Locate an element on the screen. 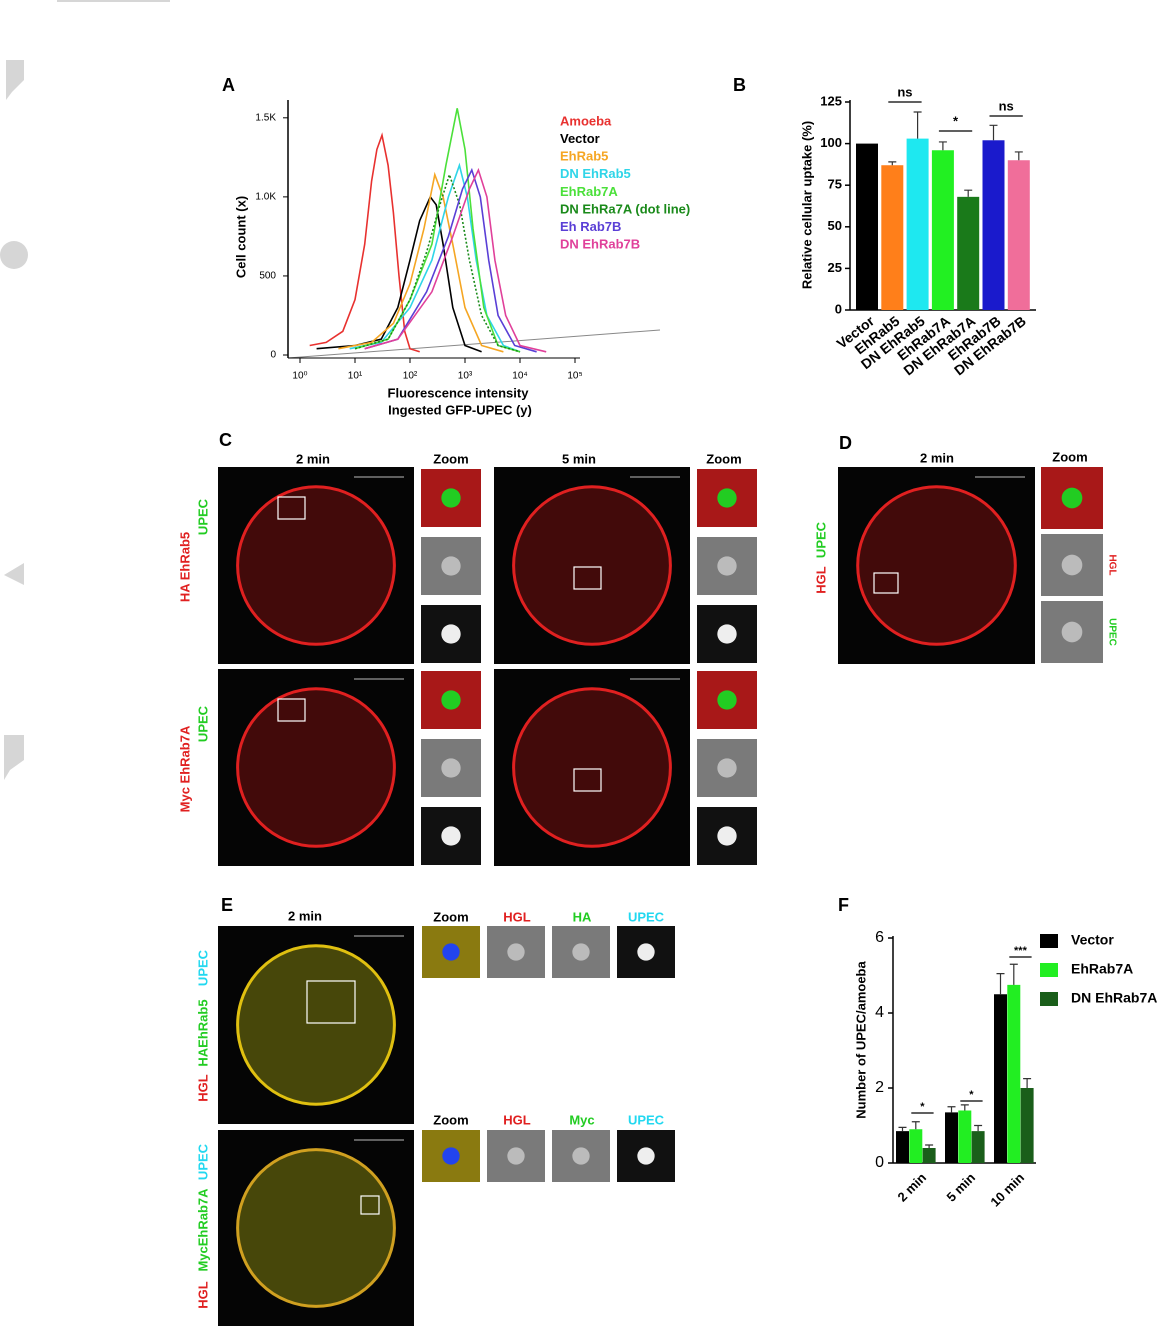  significance-label: ns is located at coordinates (1006, 105).